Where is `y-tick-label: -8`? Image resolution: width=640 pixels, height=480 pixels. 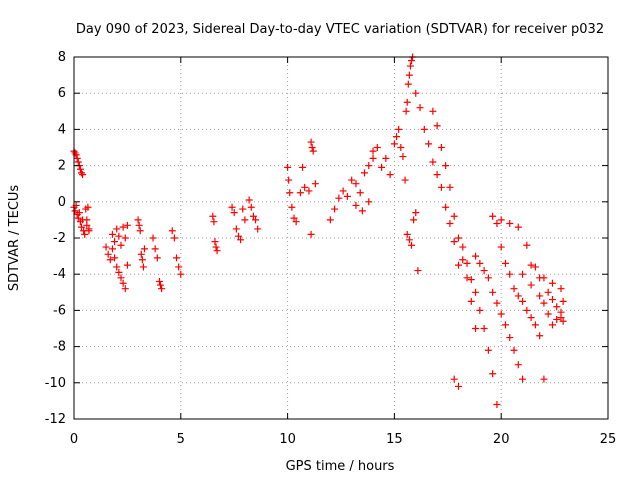 y-tick-label: -8 is located at coordinates (59, 347).